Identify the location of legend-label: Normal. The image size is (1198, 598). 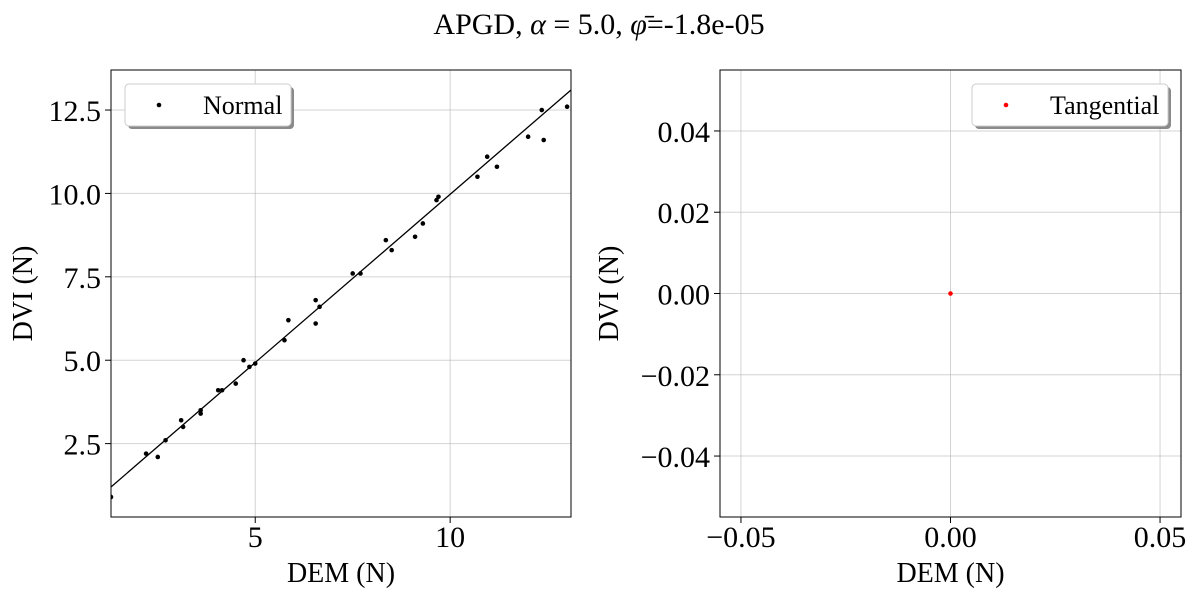
(242, 105).